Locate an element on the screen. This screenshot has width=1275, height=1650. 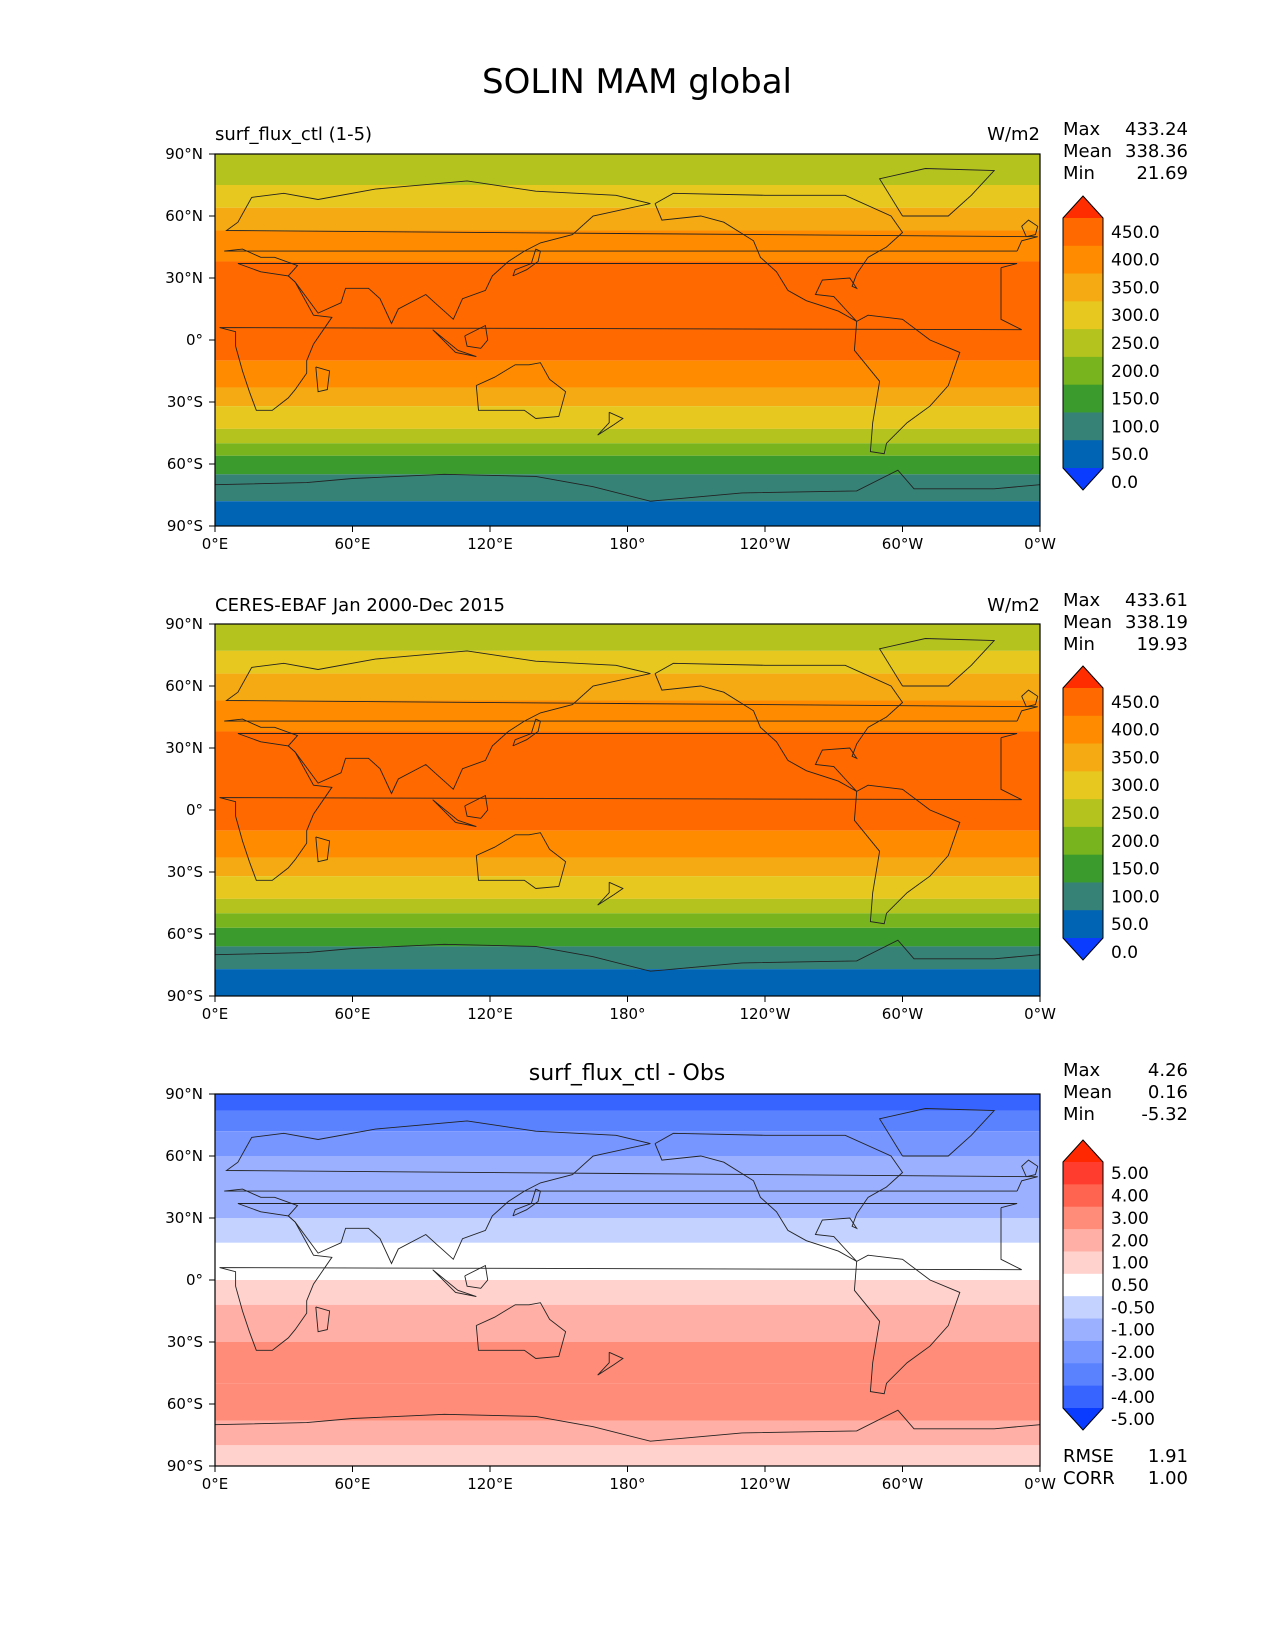
y-tick-label: 90°N is located at coordinates (184, 154).